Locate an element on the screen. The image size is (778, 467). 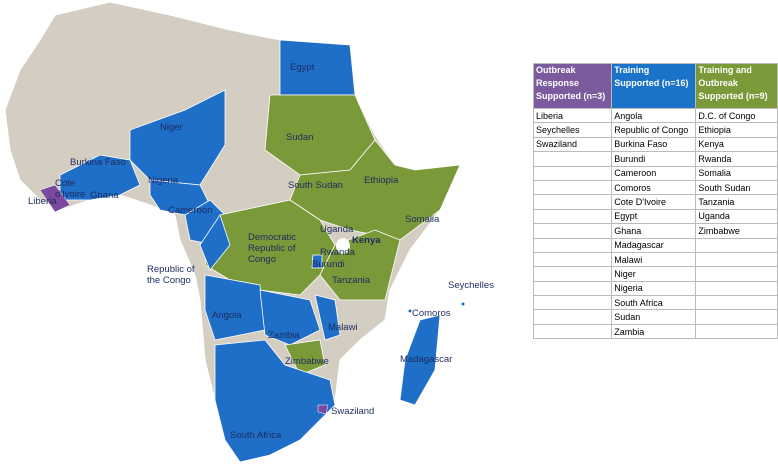
country-label: Rwanda is located at coordinates (338, 252).